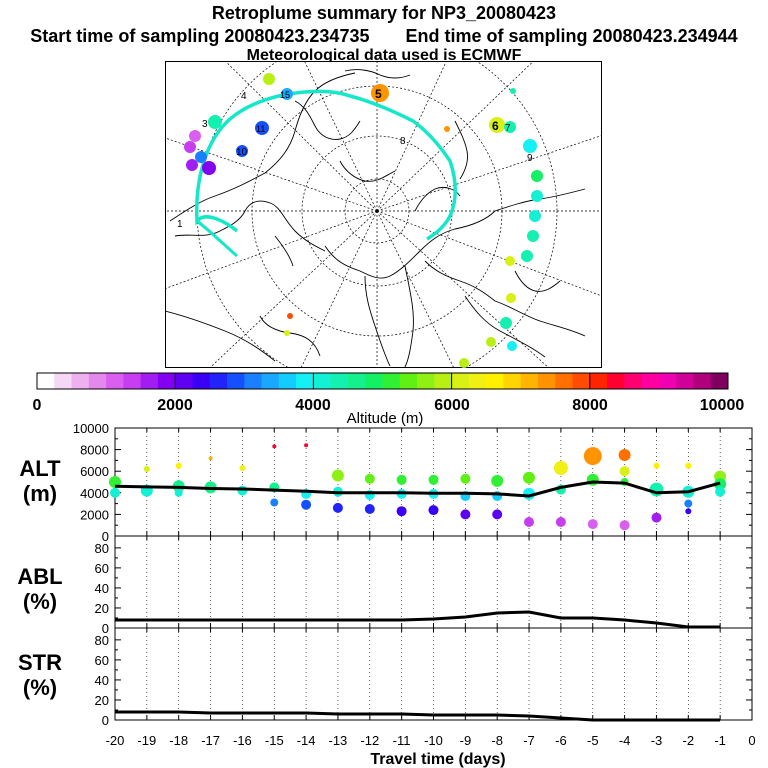 The height and width of the screenshot is (768, 768). I want to click on x-tick-label: -20, so click(115, 740).